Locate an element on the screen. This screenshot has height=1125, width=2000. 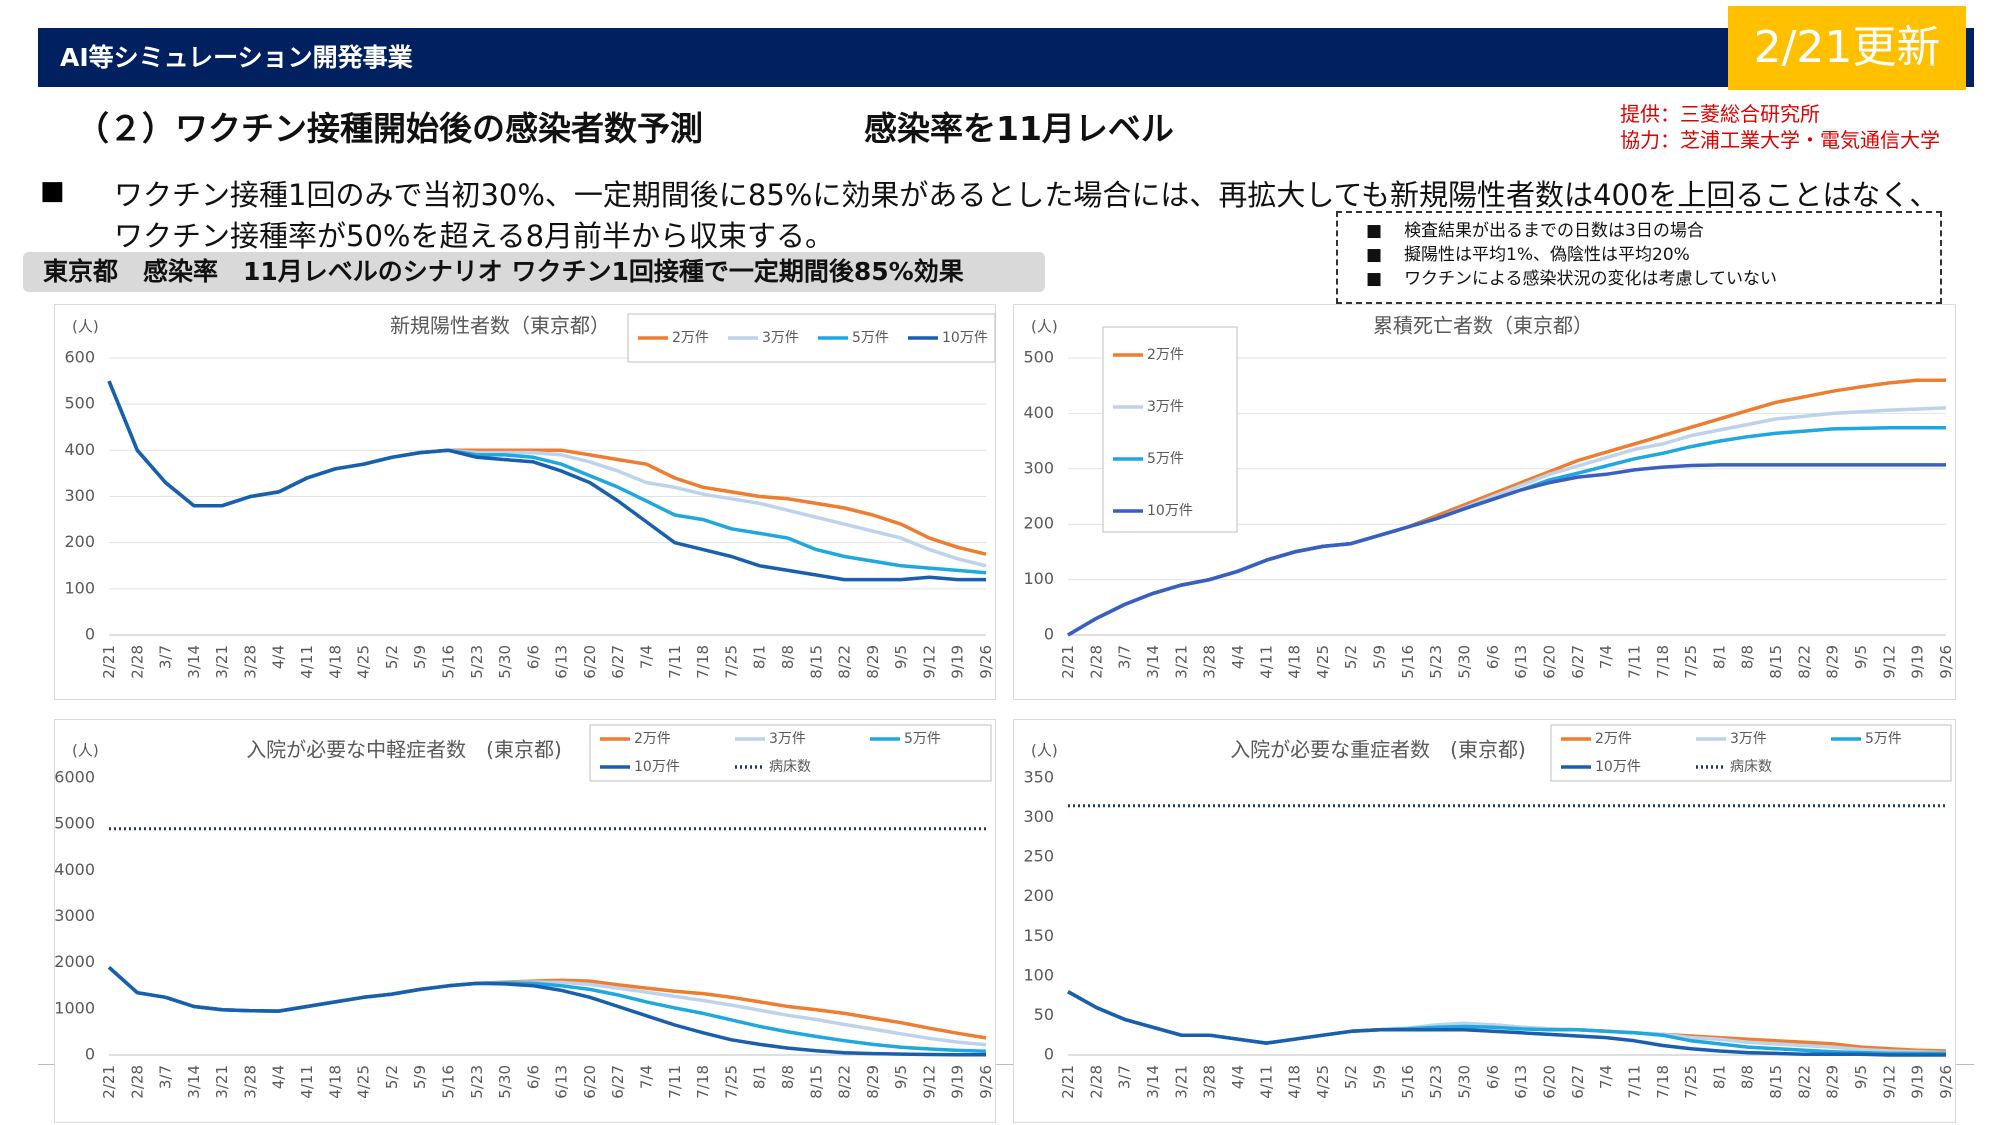
y-tick-label: 350 is located at coordinates (1038, 777).